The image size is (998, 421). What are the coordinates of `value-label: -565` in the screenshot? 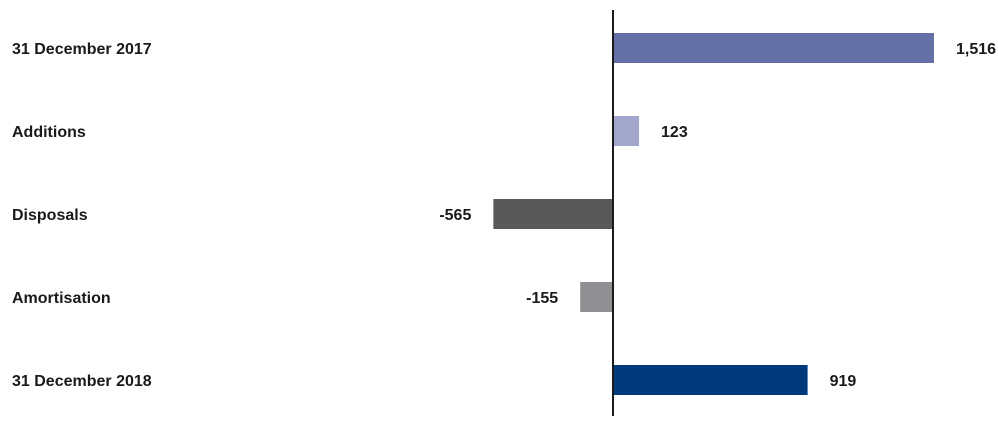 It's located at (455, 215).